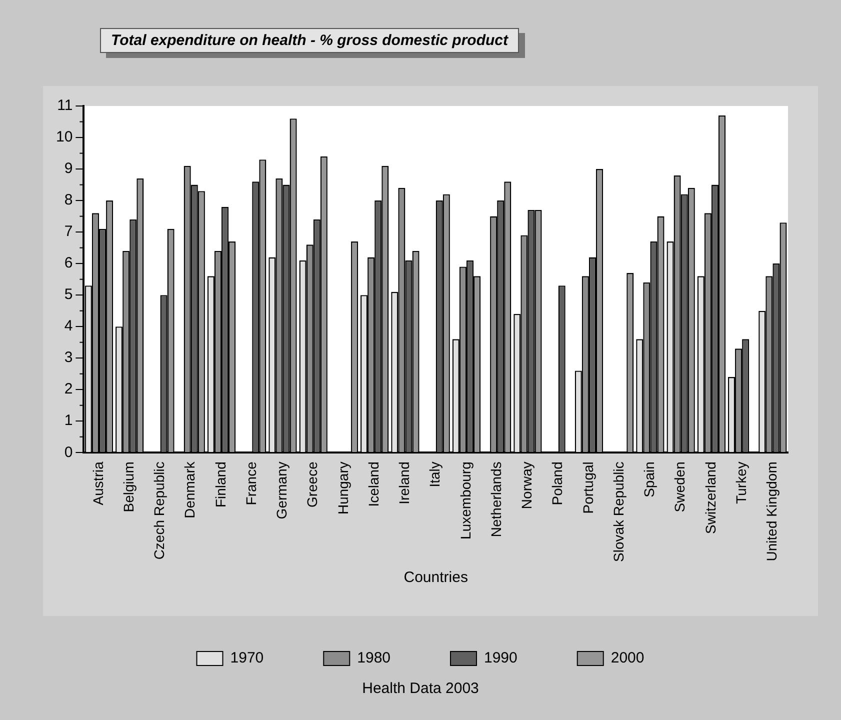  I want to click on legend-label: 1990, so click(501, 658).